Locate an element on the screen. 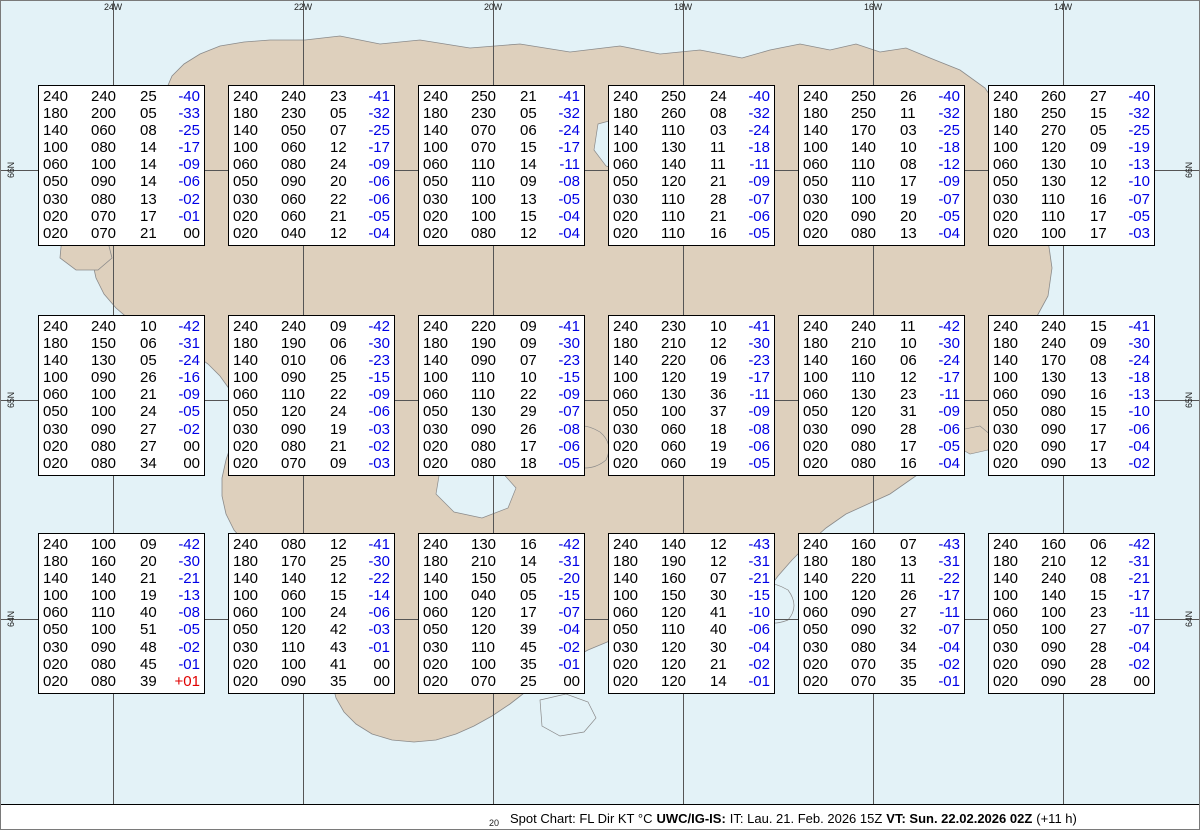 This screenshot has height=830, width=1200. spot-row: 100 150 30 -15 is located at coordinates (691, 595).